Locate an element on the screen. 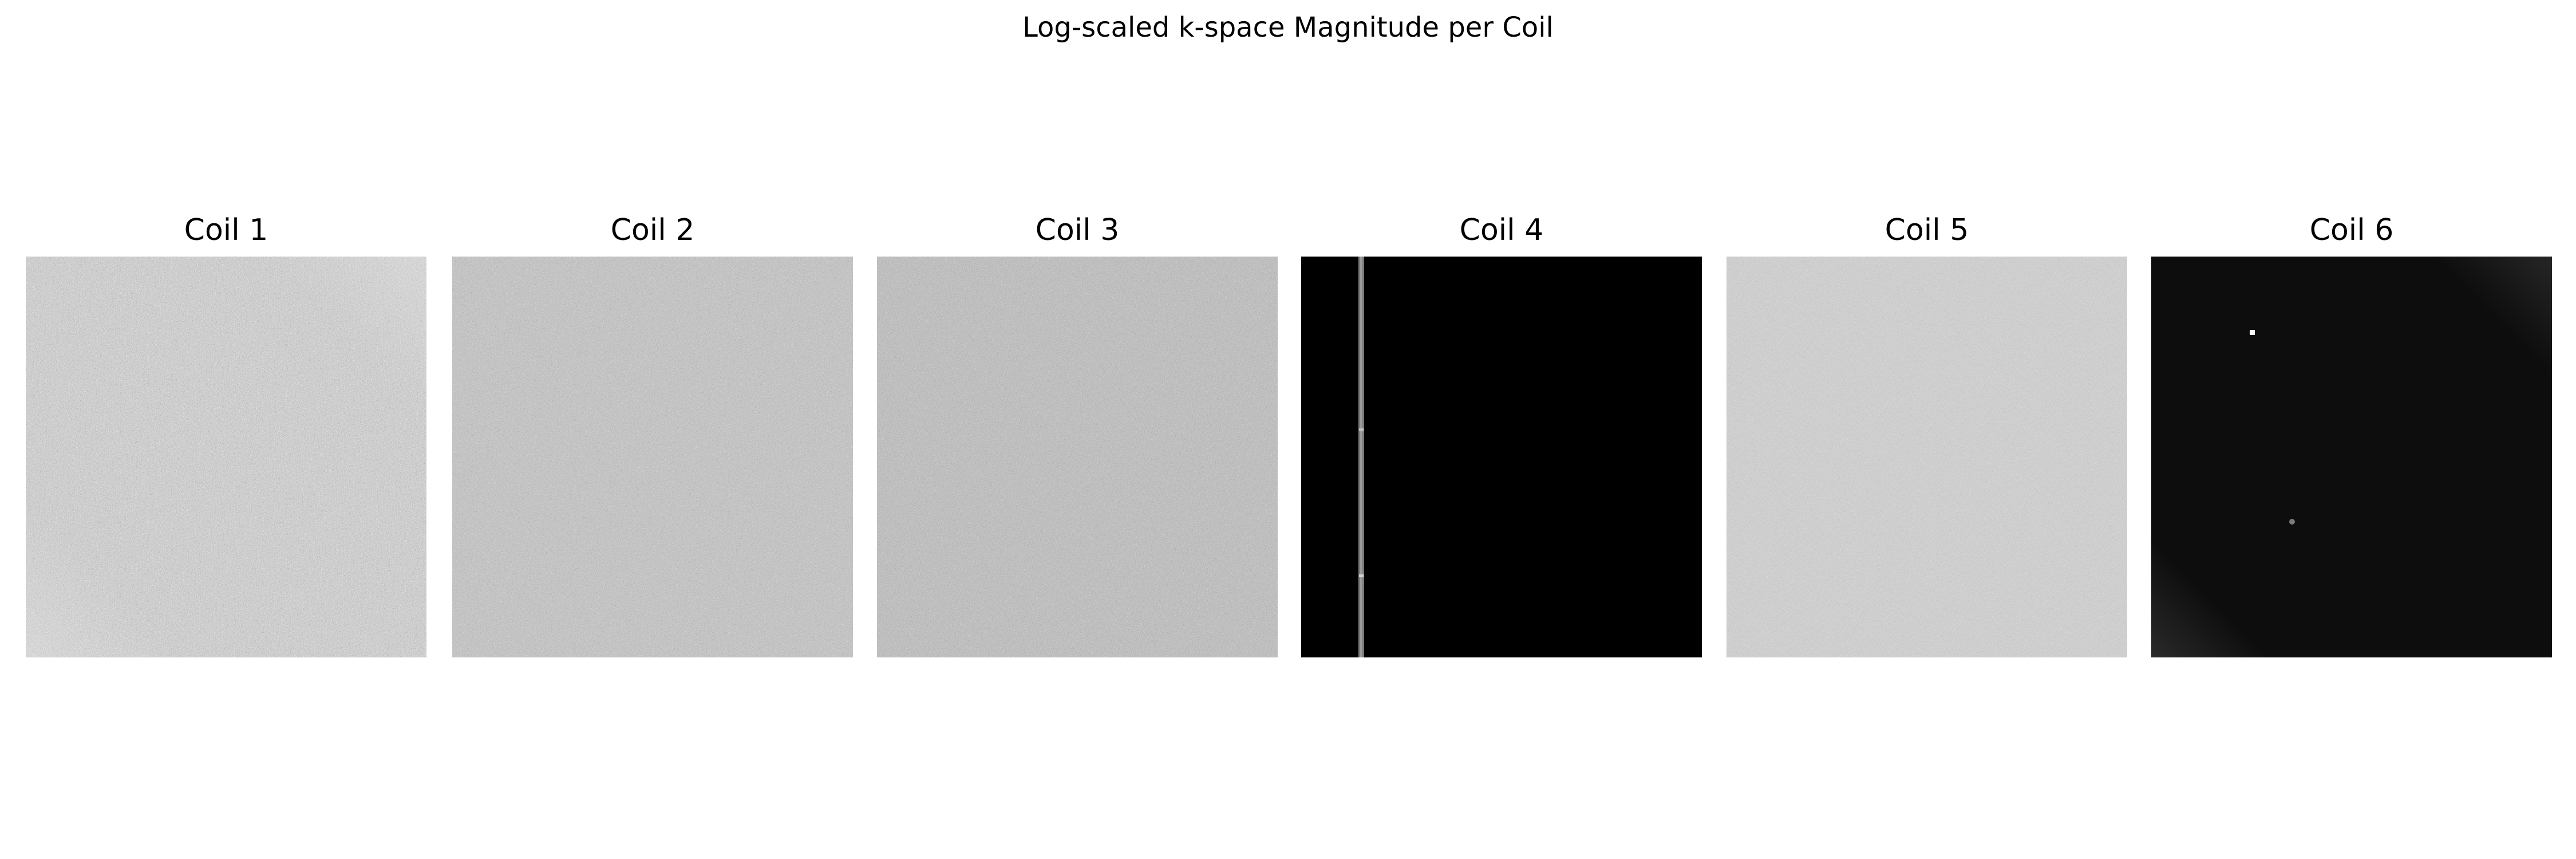 The height and width of the screenshot is (859, 2576). coil-panel-3: Coil 3 is located at coordinates (1077, 434).